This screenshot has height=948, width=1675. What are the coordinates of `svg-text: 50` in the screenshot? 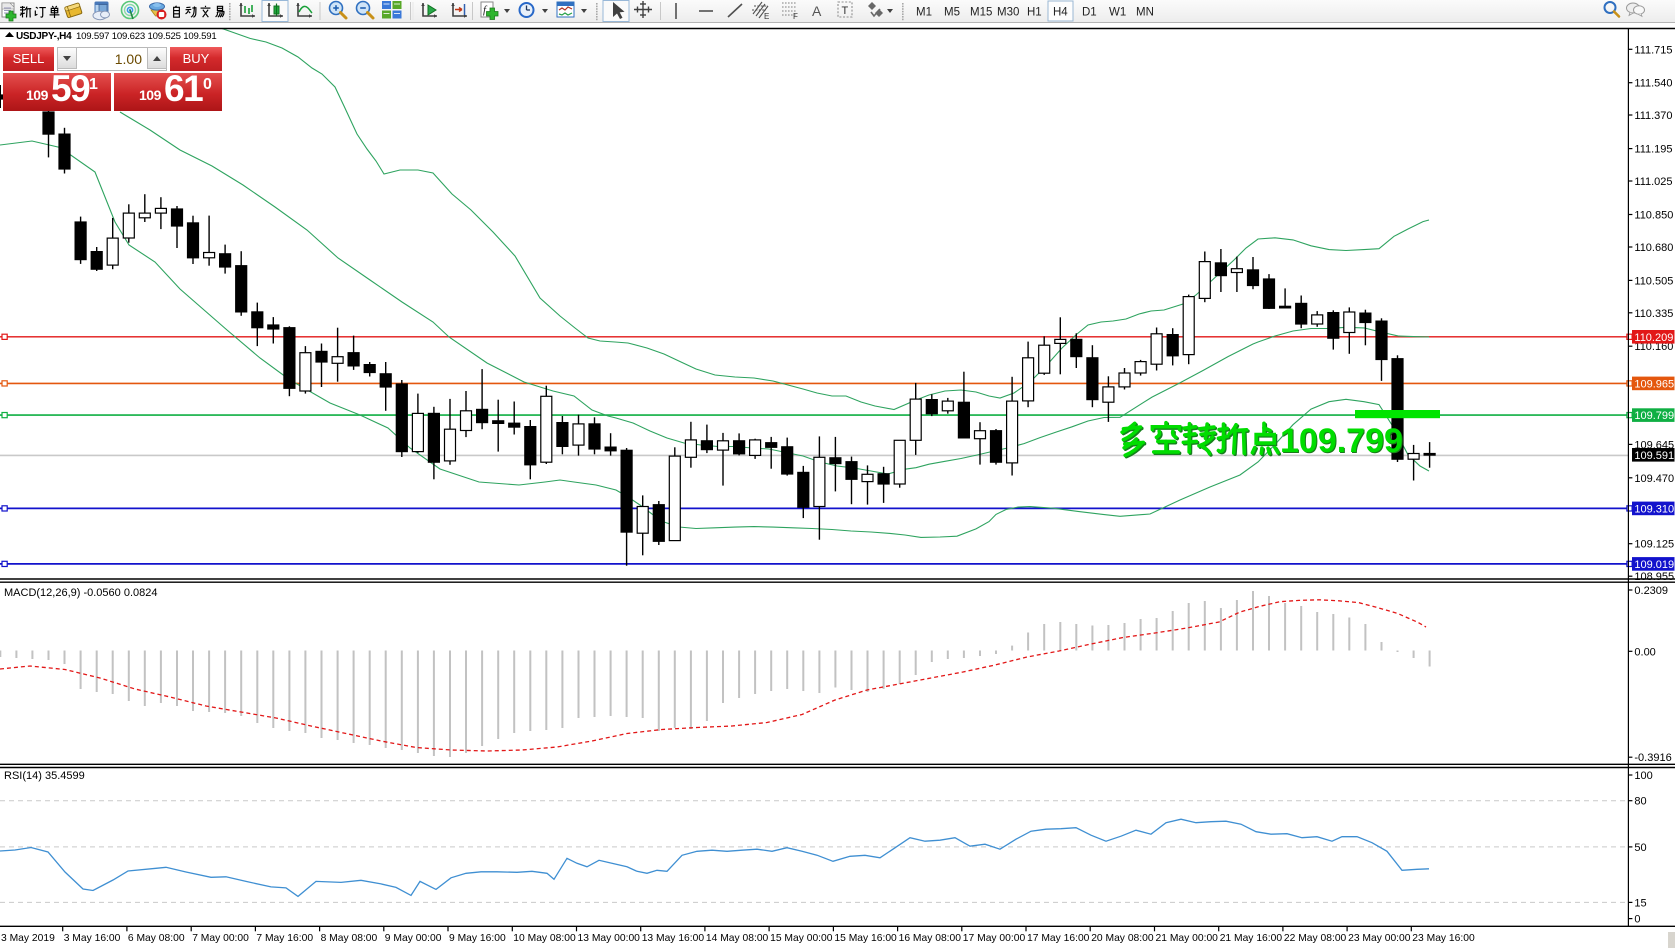 It's located at (1640, 848).